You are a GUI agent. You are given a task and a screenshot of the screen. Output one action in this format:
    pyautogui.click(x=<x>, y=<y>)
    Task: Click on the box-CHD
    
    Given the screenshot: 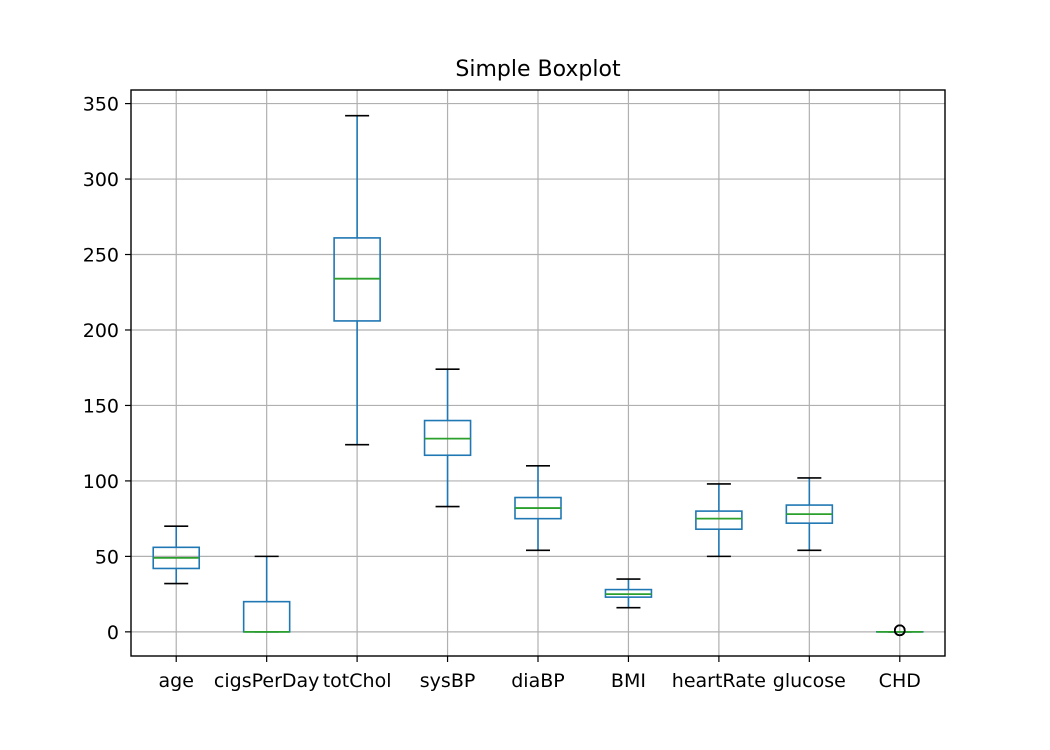 What is the action you would take?
    pyautogui.click(x=899, y=630)
    